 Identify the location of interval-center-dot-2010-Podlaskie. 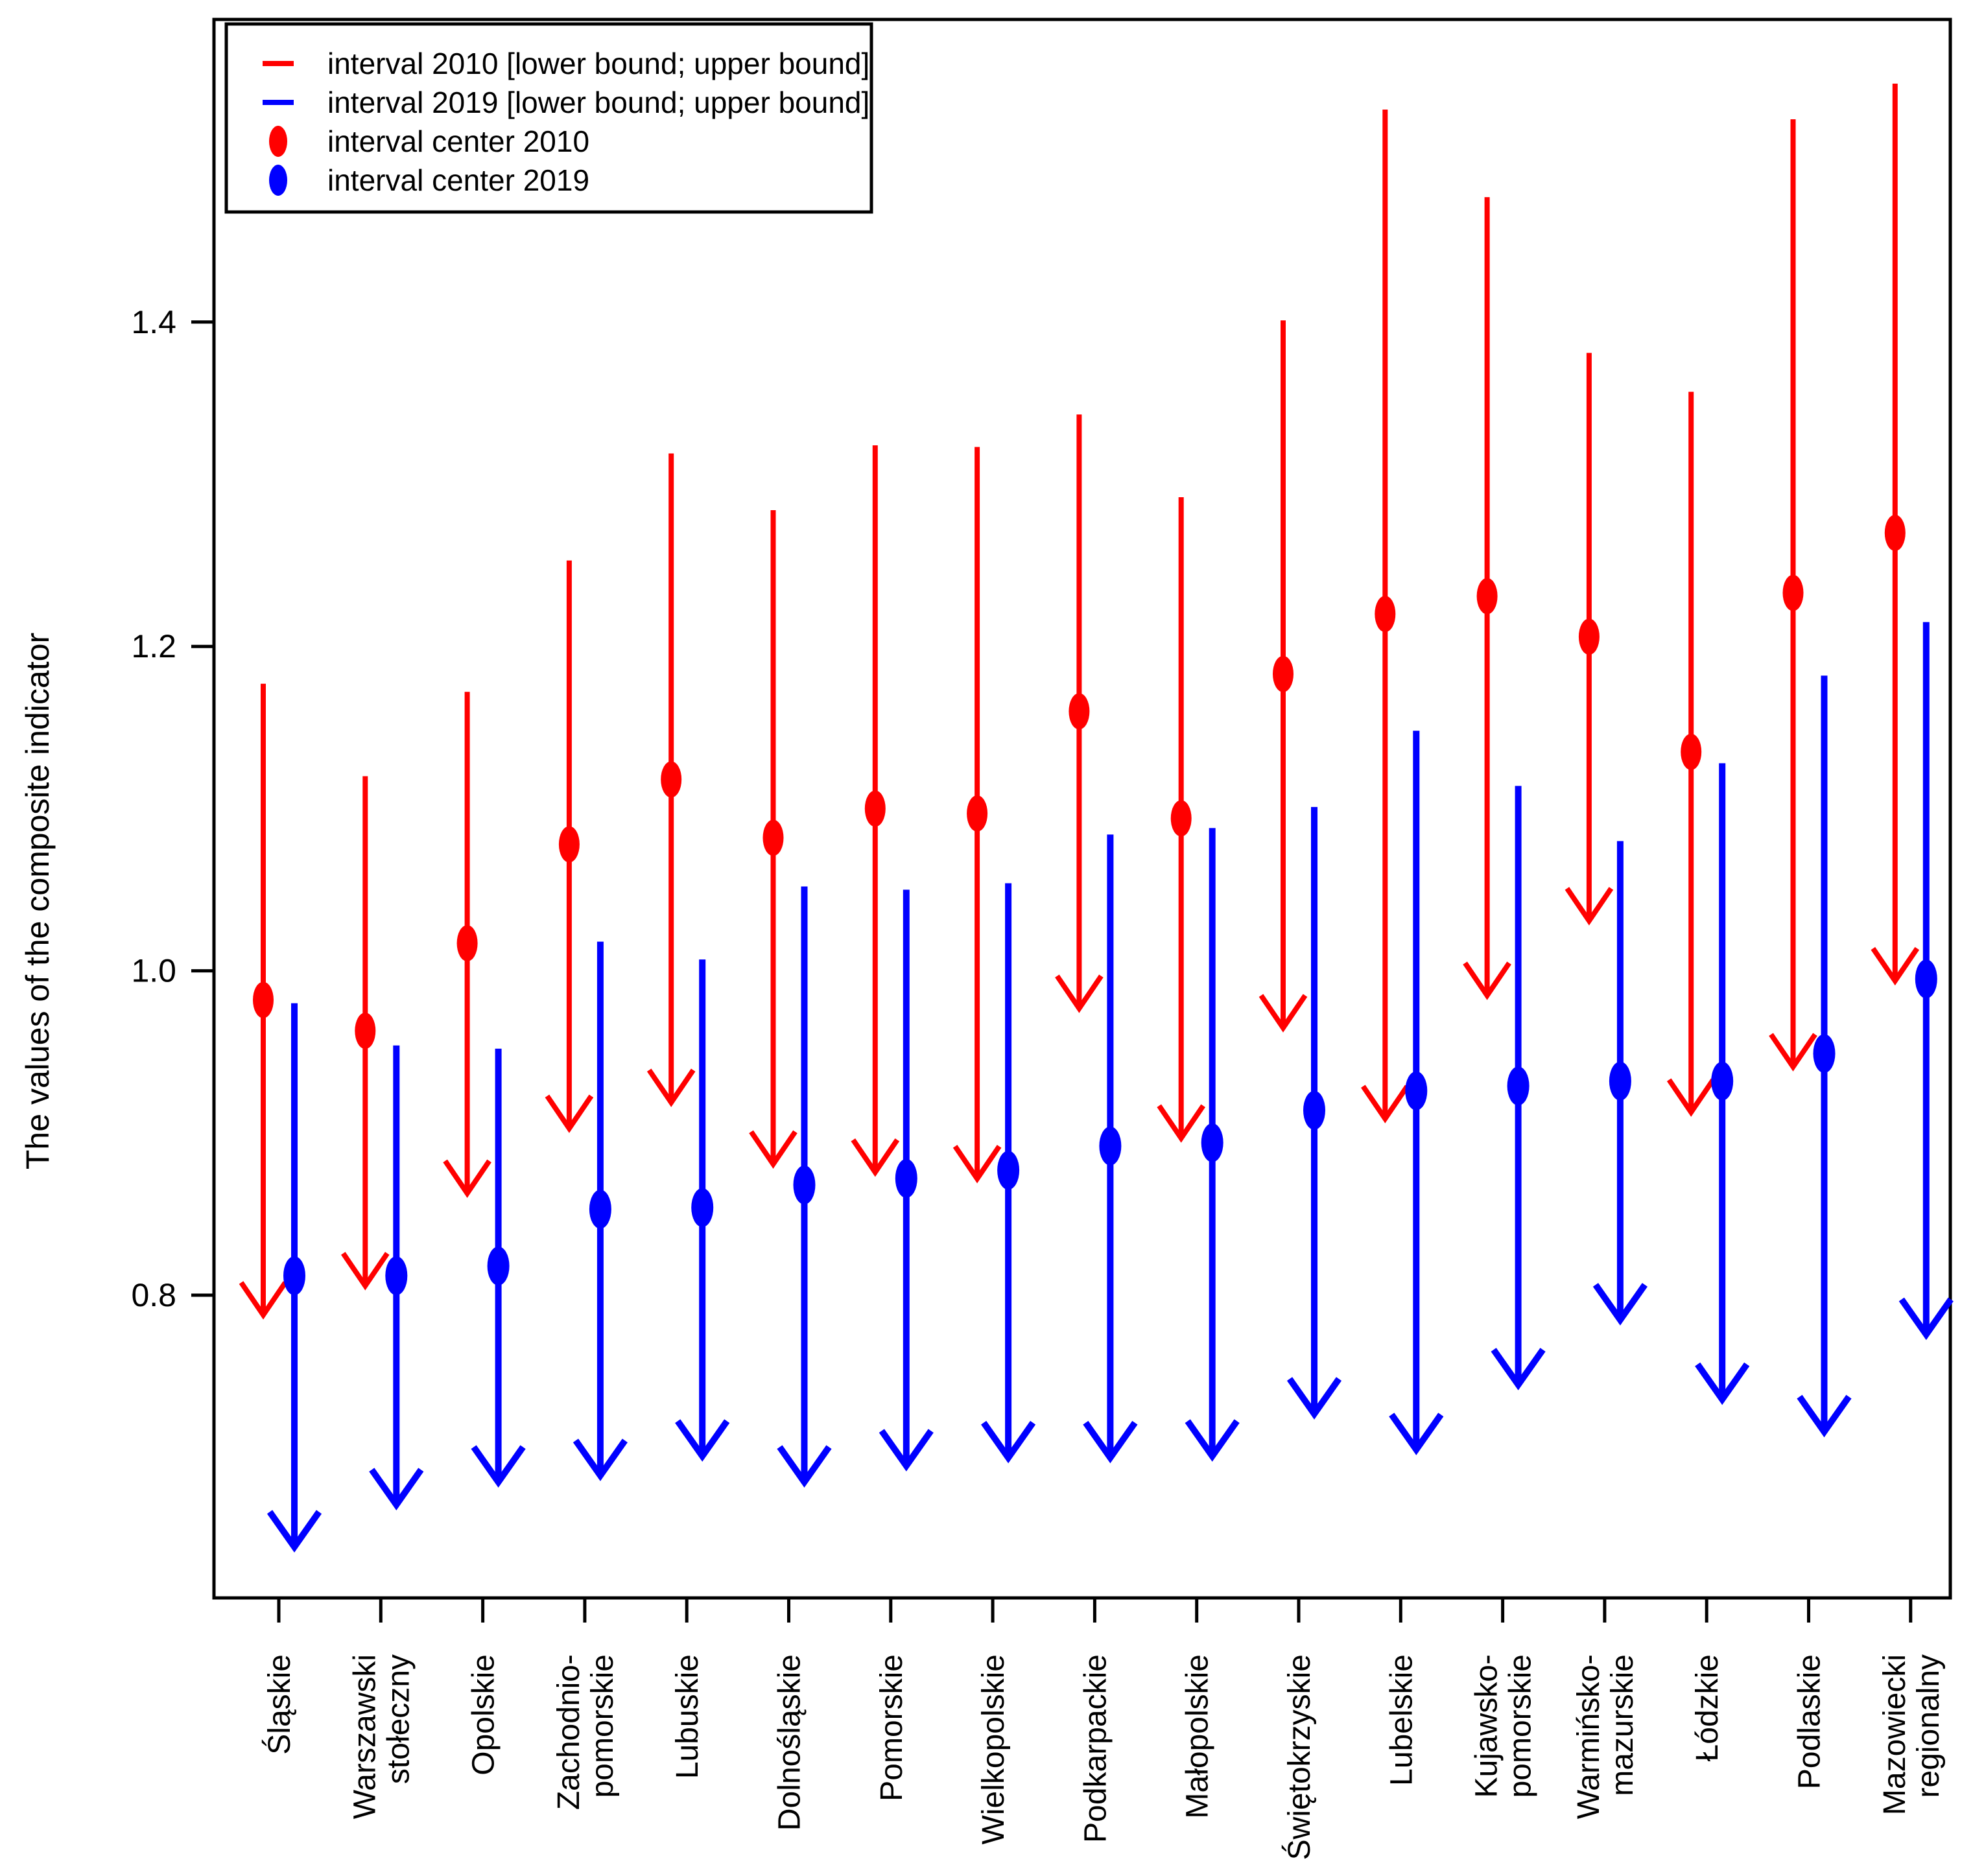
(1793, 592).